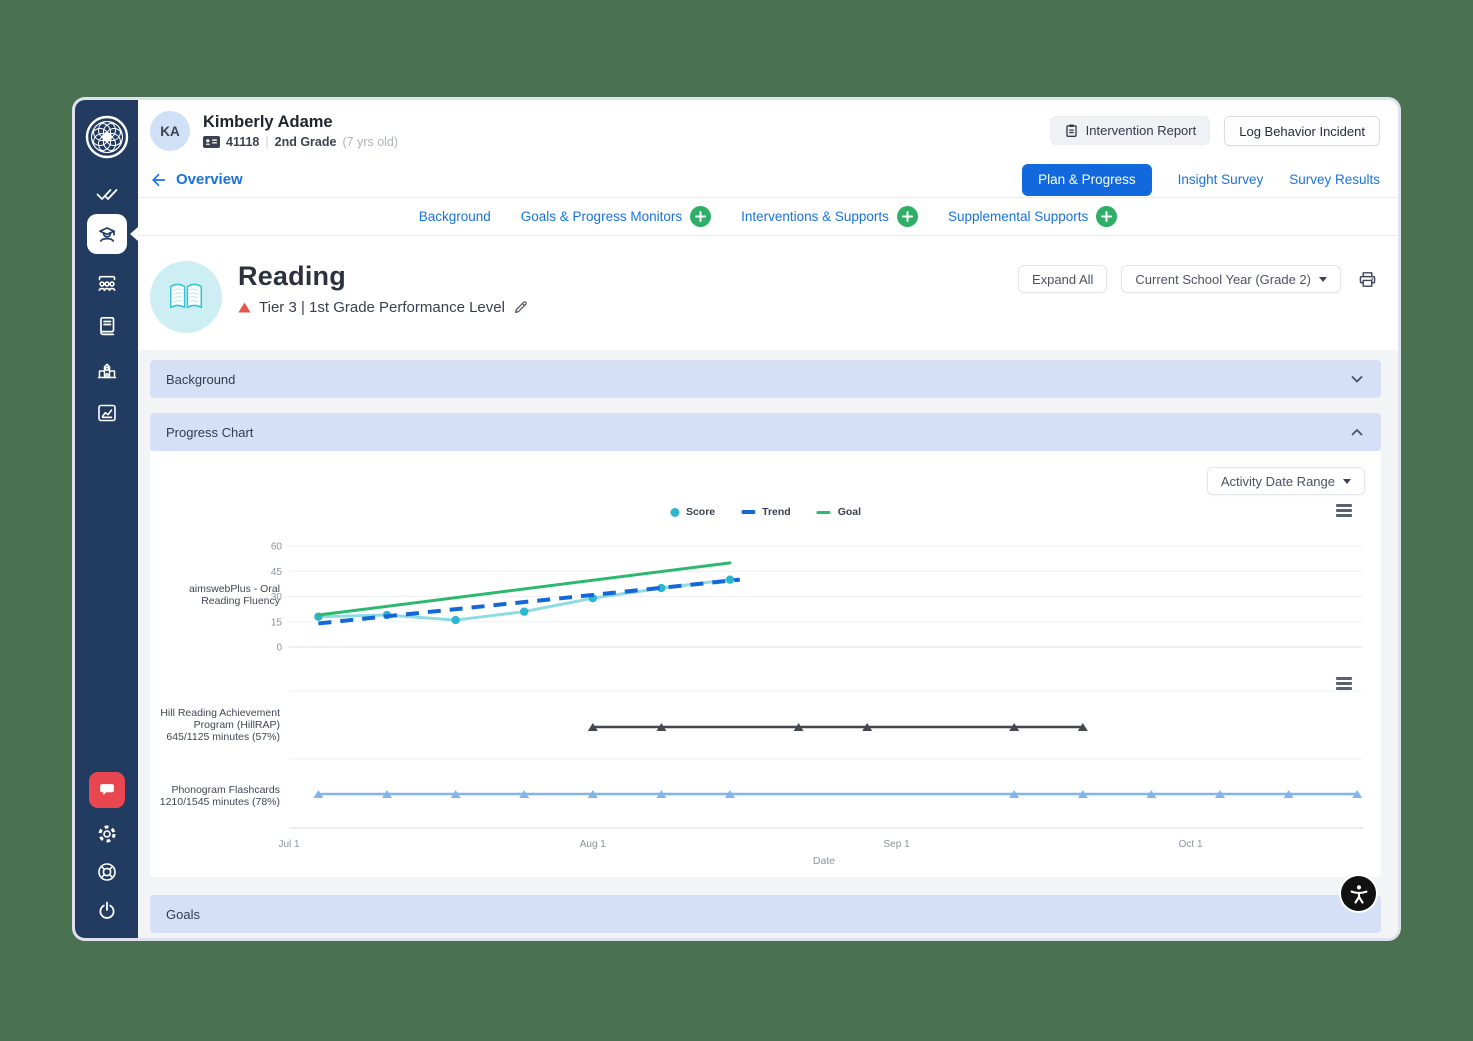 The height and width of the screenshot is (1041, 1473). Describe the element at coordinates (849, 512) in the screenshot. I see `legend-goal-label: Goal` at that location.